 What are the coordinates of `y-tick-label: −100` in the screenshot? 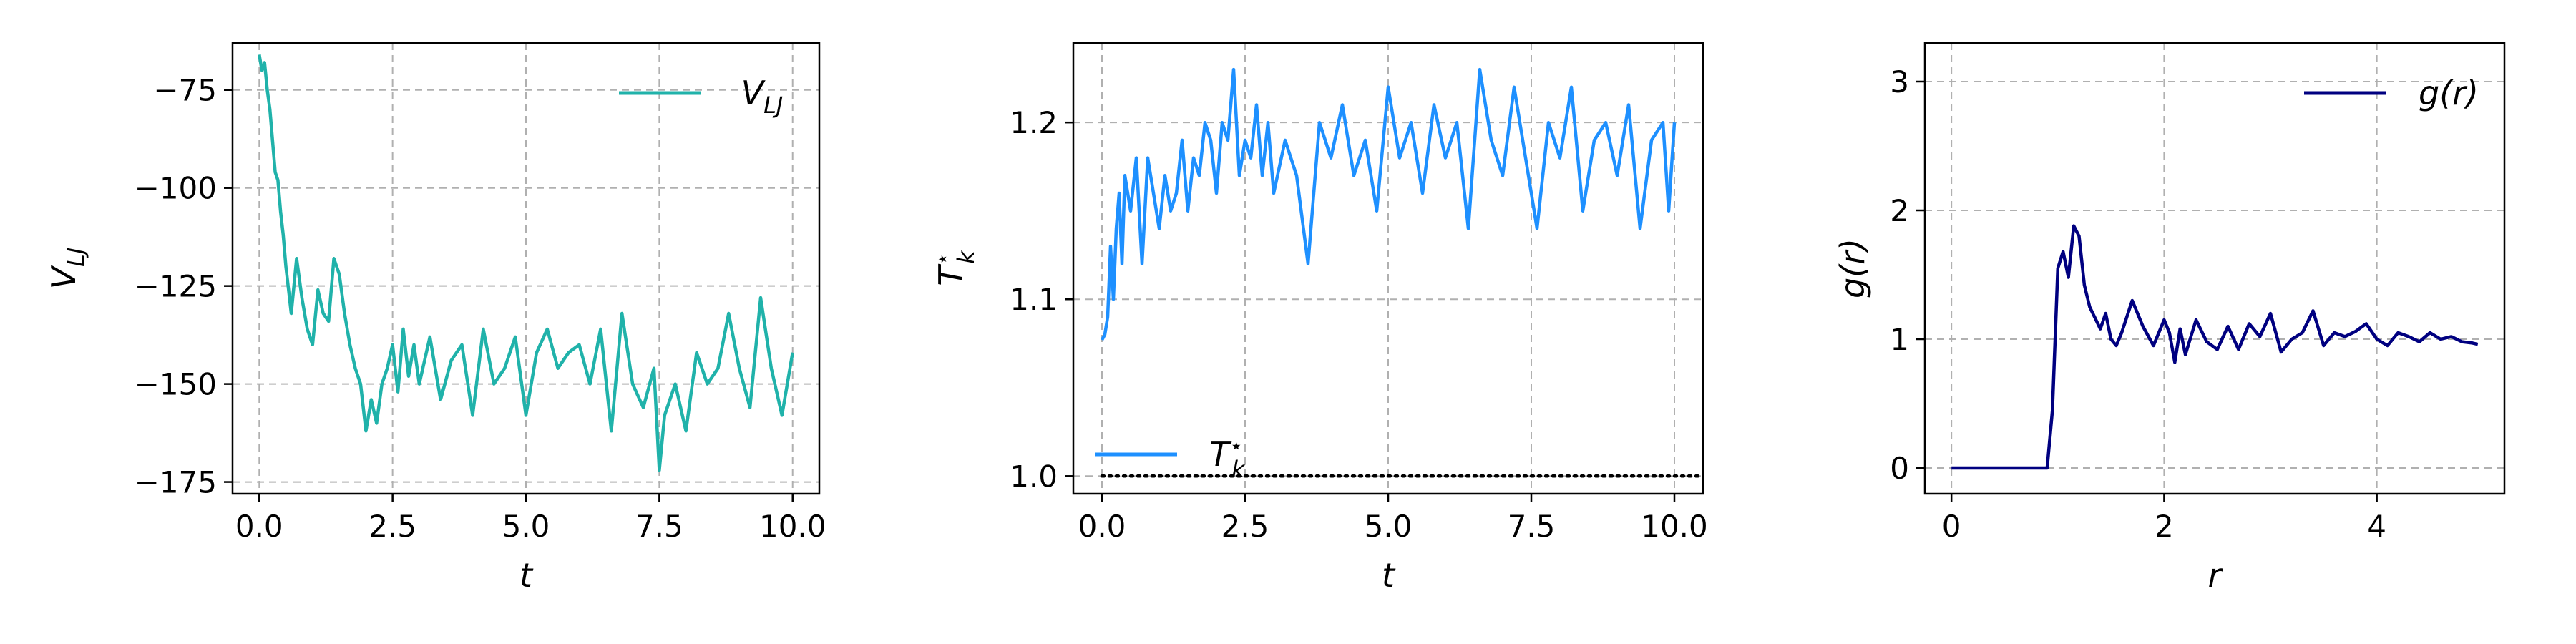 It's located at (176, 188).